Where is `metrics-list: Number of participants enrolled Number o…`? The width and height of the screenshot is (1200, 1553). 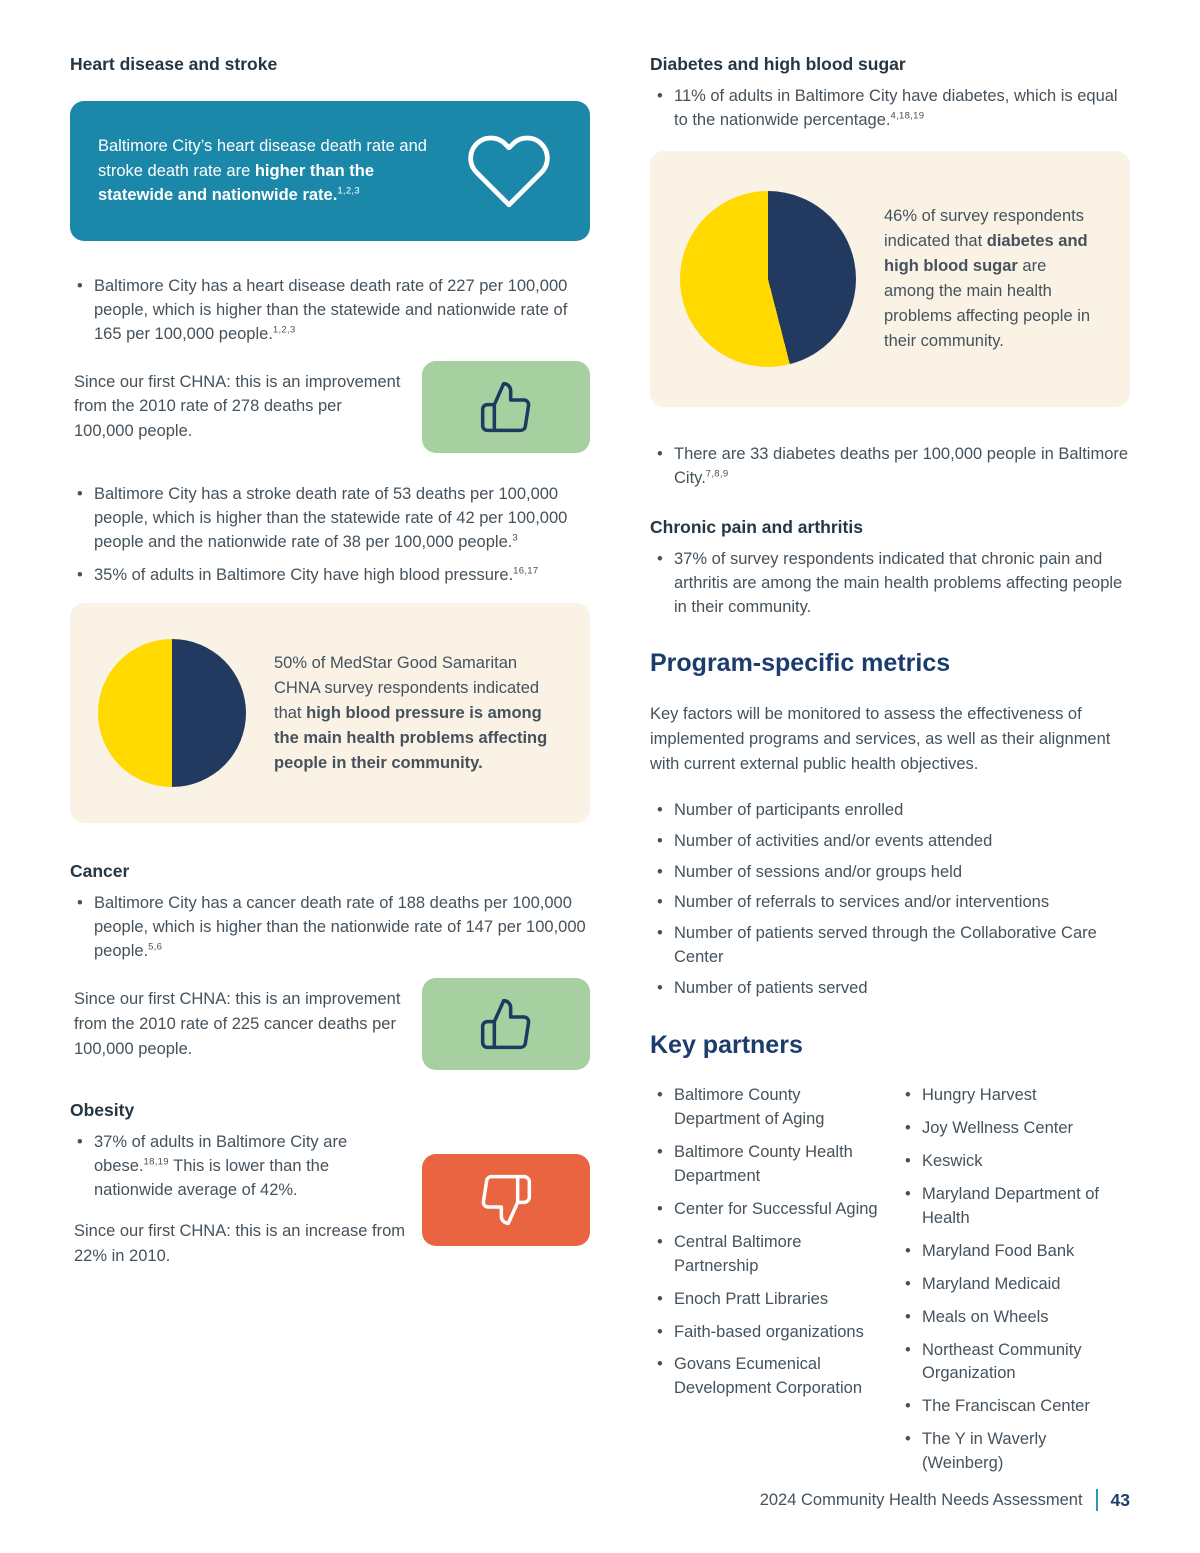 metrics-list: Number of participants enrolled Number o… is located at coordinates (890, 900).